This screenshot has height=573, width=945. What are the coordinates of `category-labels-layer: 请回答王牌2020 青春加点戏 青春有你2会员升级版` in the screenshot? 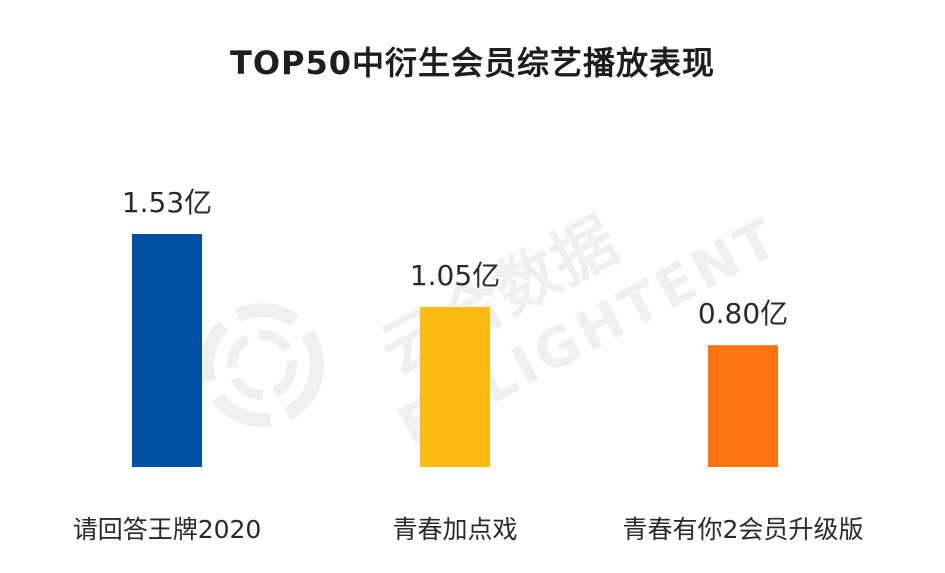 It's located at (468, 529).